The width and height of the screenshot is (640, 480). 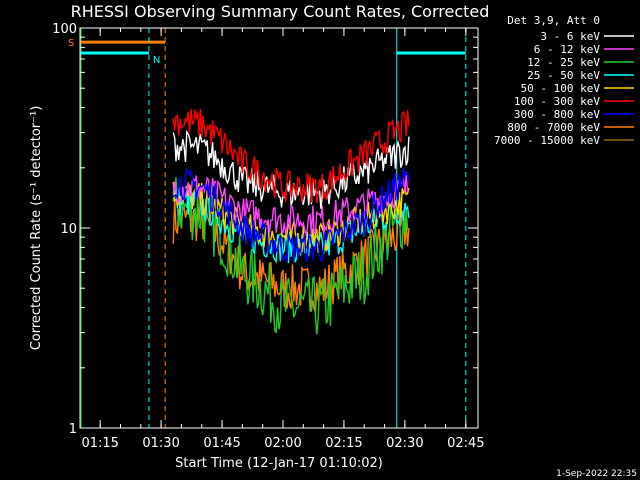 I want to click on legend-label-8: 7000 - 15000 keV, so click(x=547, y=140).